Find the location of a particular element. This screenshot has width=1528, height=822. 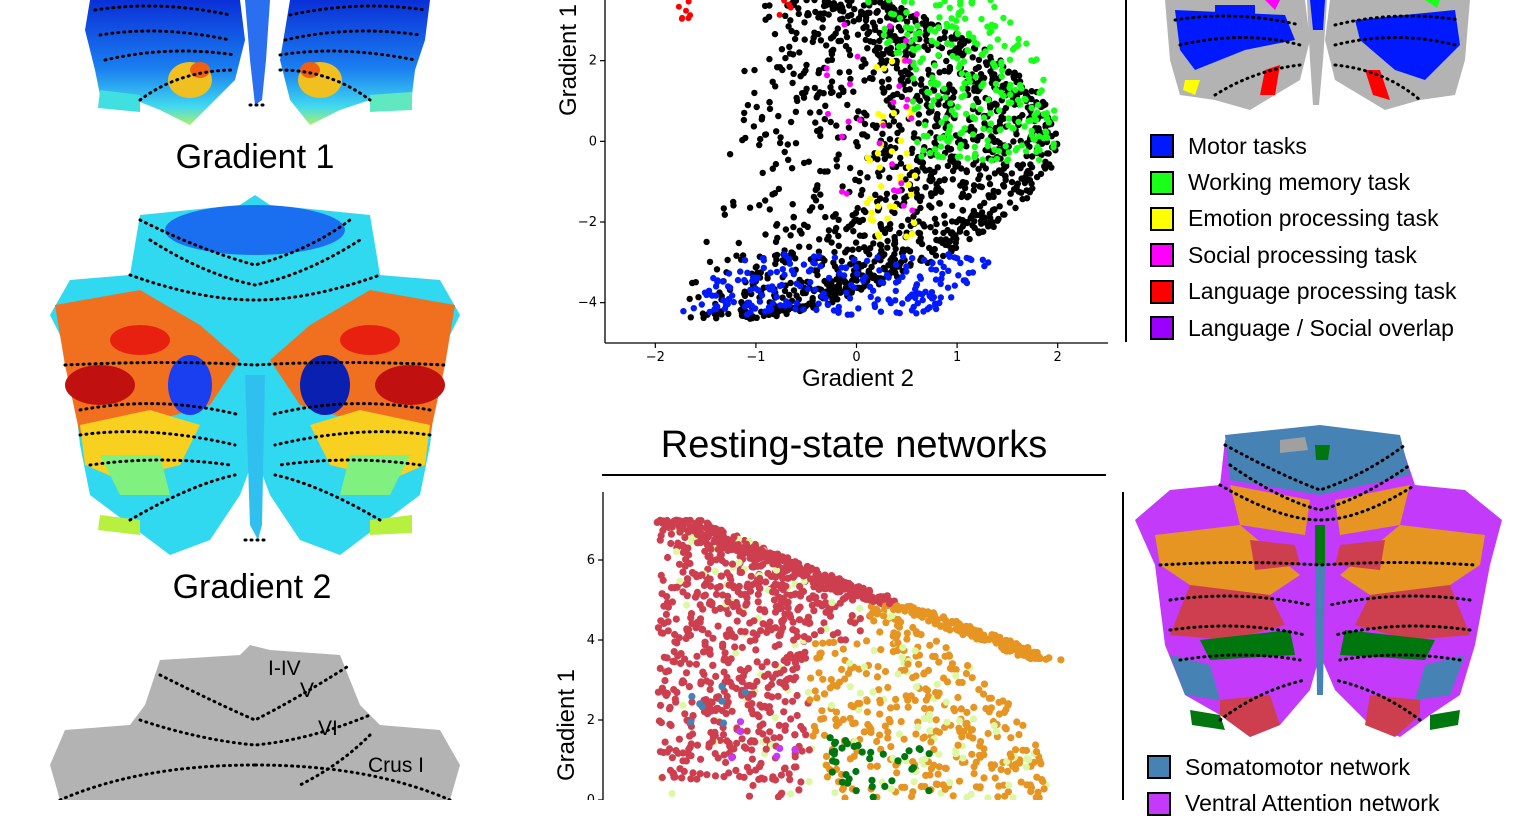

task-x-tick-label: 0 is located at coordinates (856, 357).